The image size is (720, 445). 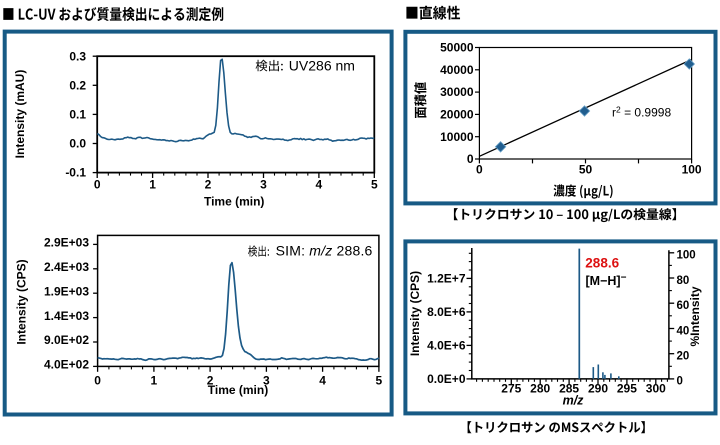 I want to click on svg-text: 2.9E+03, so click(x=66, y=243).